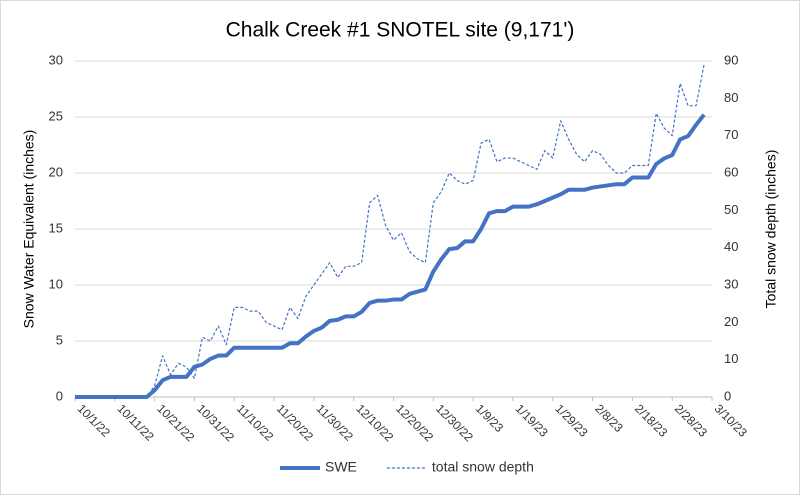  What do you see at coordinates (56, 59) in the screenshot?
I see `y-tick-label: 30` at bounding box center [56, 59].